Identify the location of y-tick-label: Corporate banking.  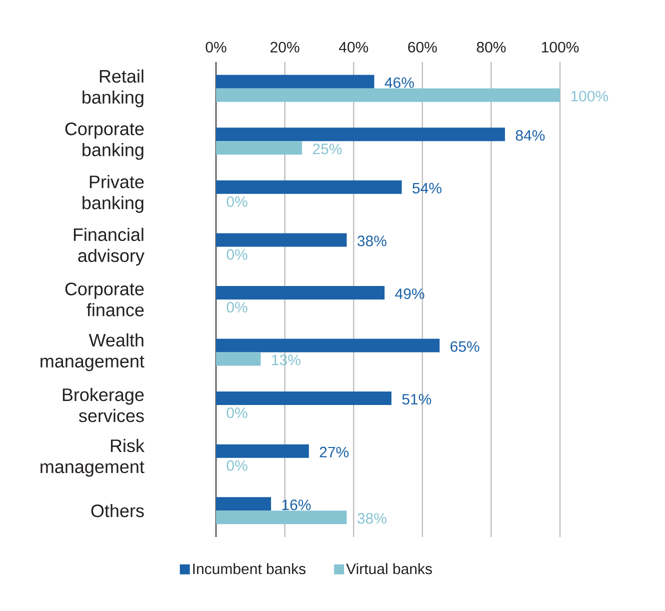
(104, 141).